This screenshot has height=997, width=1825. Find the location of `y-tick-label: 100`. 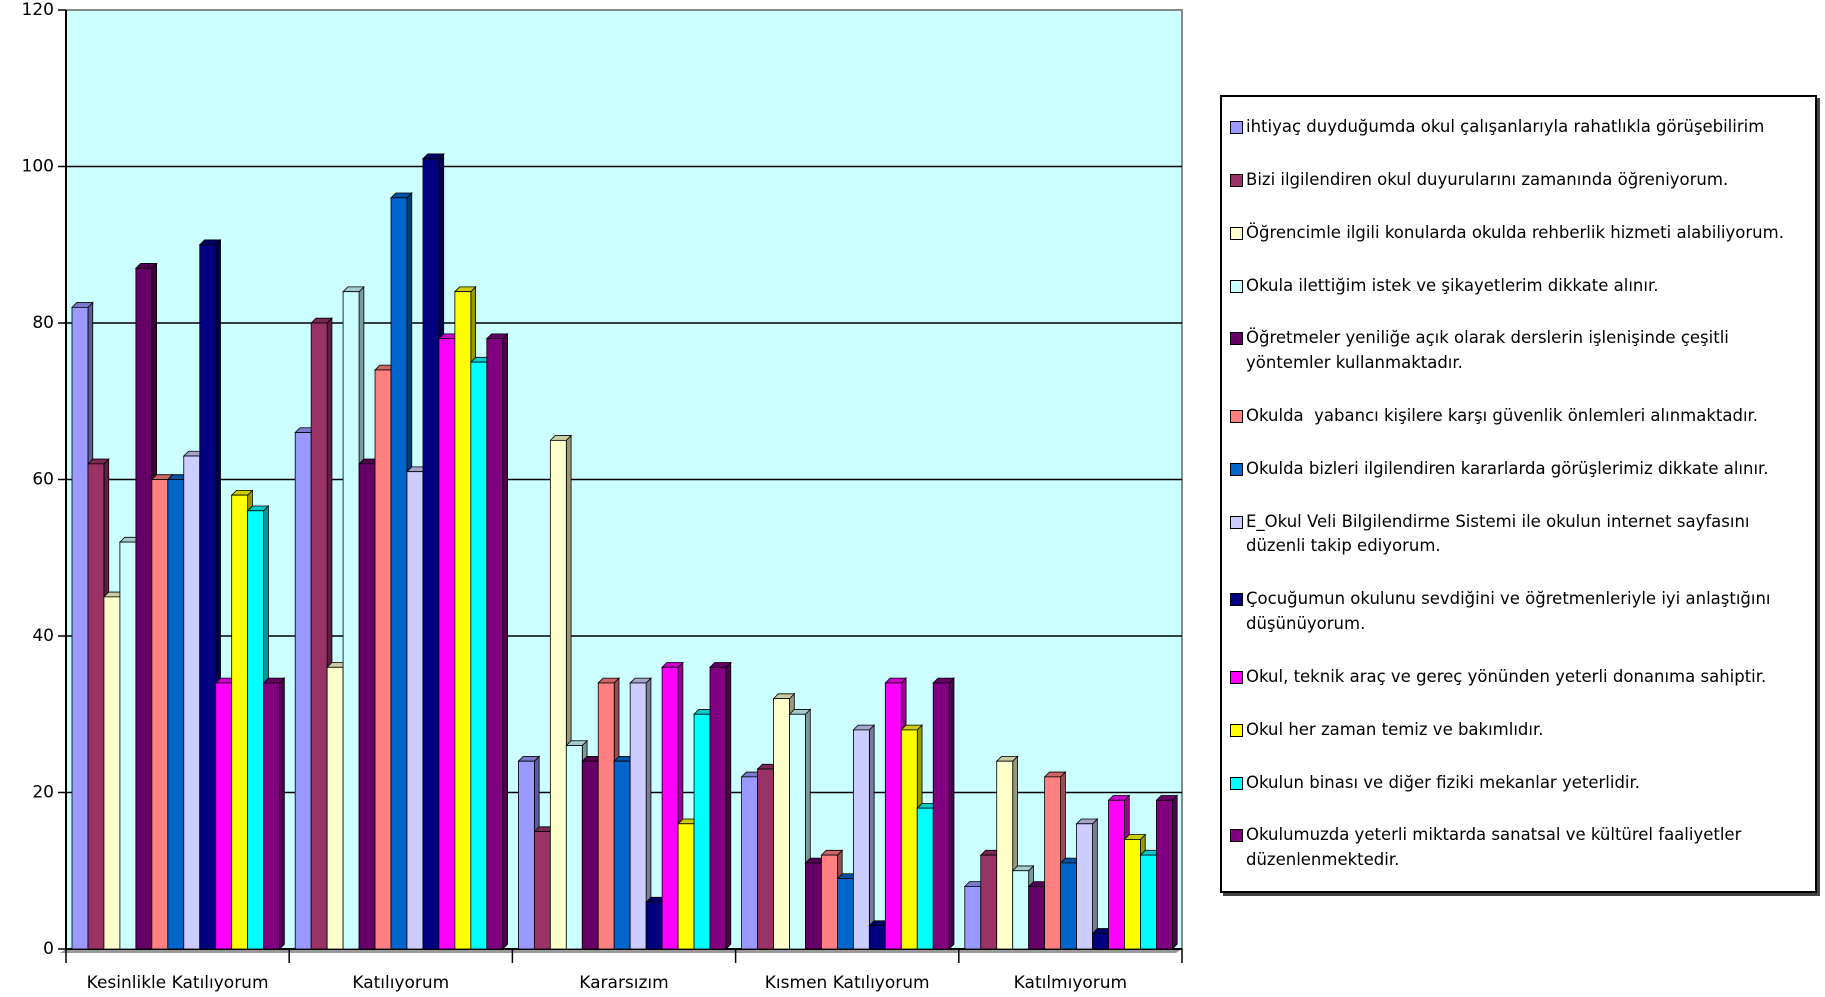

y-tick-label: 100 is located at coordinates (38, 167).